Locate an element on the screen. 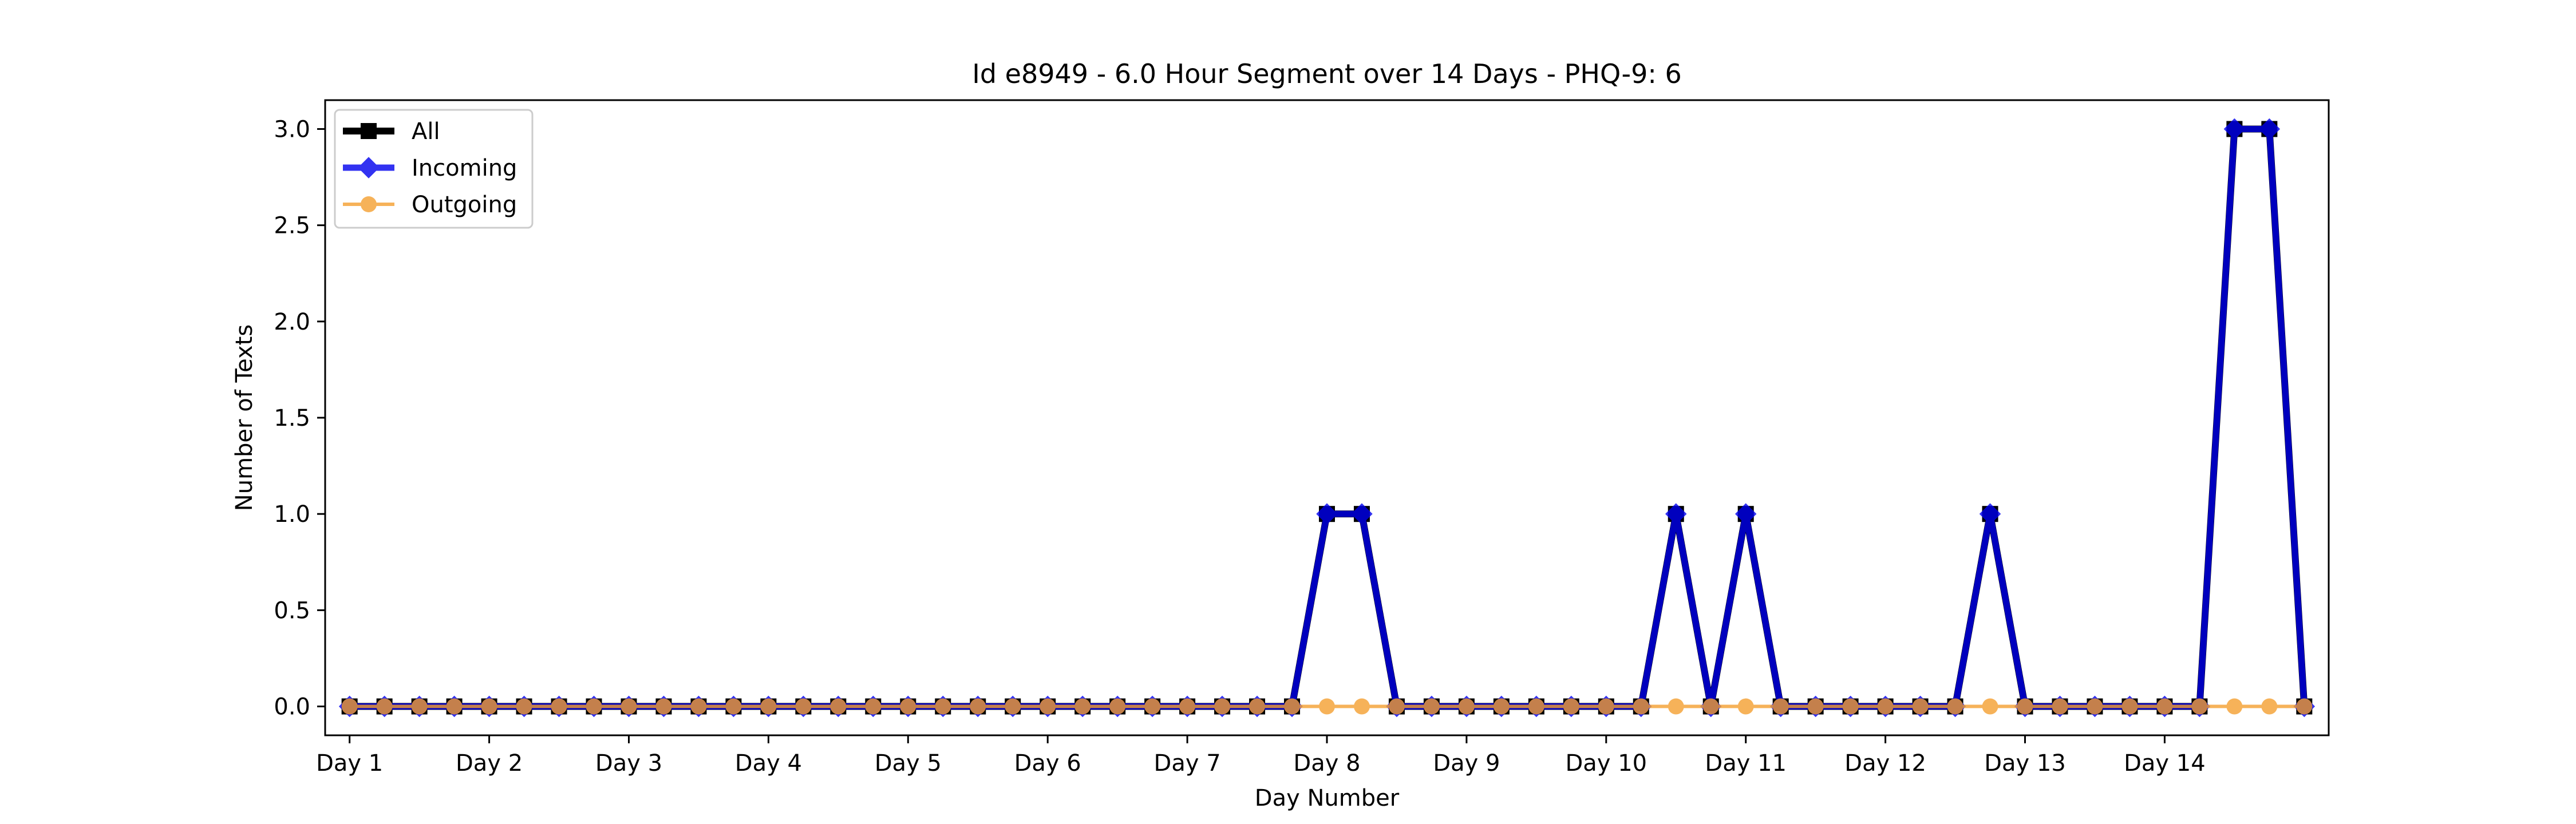 Image resolution: width=2576 pixels, height=824 pixels. legend-item-incoming is located at coordinates (368, 168).